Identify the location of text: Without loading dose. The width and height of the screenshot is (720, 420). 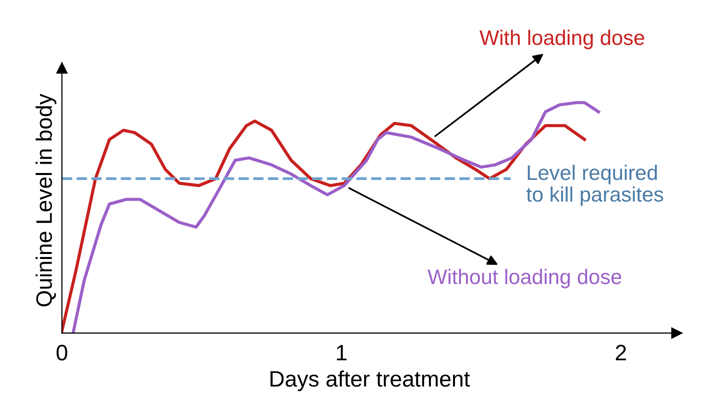
(525, 278).